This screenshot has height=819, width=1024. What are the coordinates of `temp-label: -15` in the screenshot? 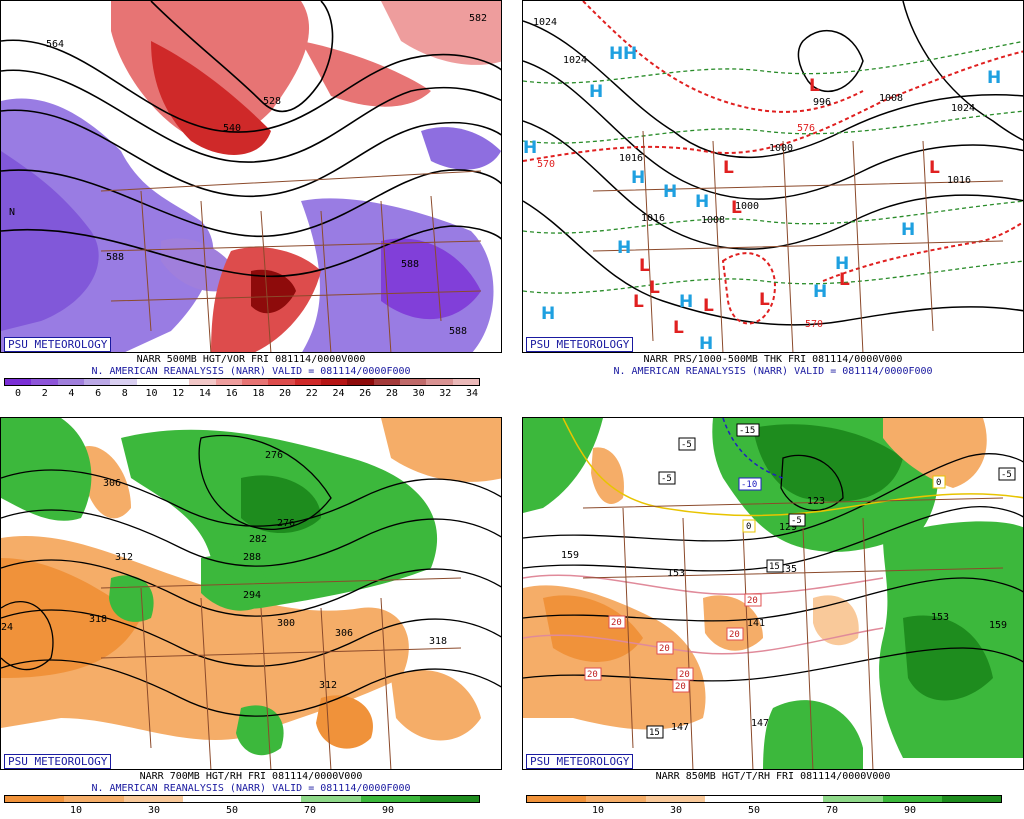 It's located at (747, 431).